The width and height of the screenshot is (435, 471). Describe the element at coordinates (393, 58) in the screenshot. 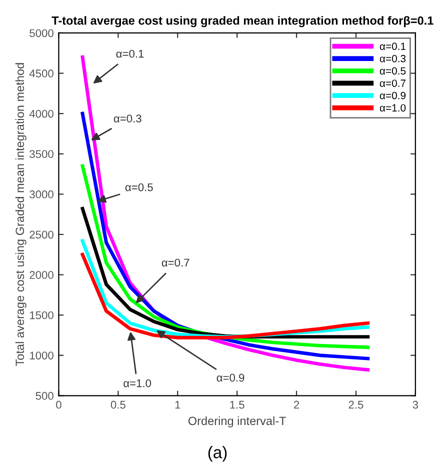

I see `legend-label: α=0.3` at that location.